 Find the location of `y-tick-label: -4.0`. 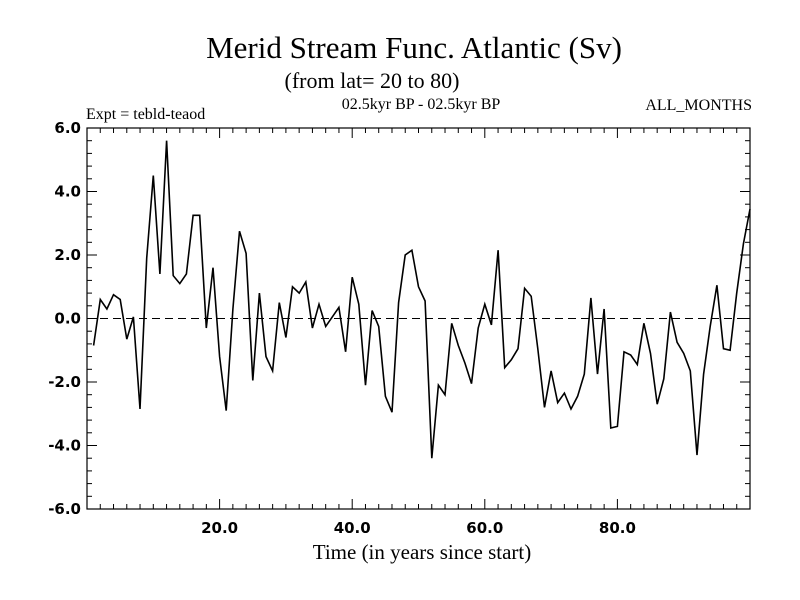

y-tick-label: -4.0 is located at coordinates (64, 446).